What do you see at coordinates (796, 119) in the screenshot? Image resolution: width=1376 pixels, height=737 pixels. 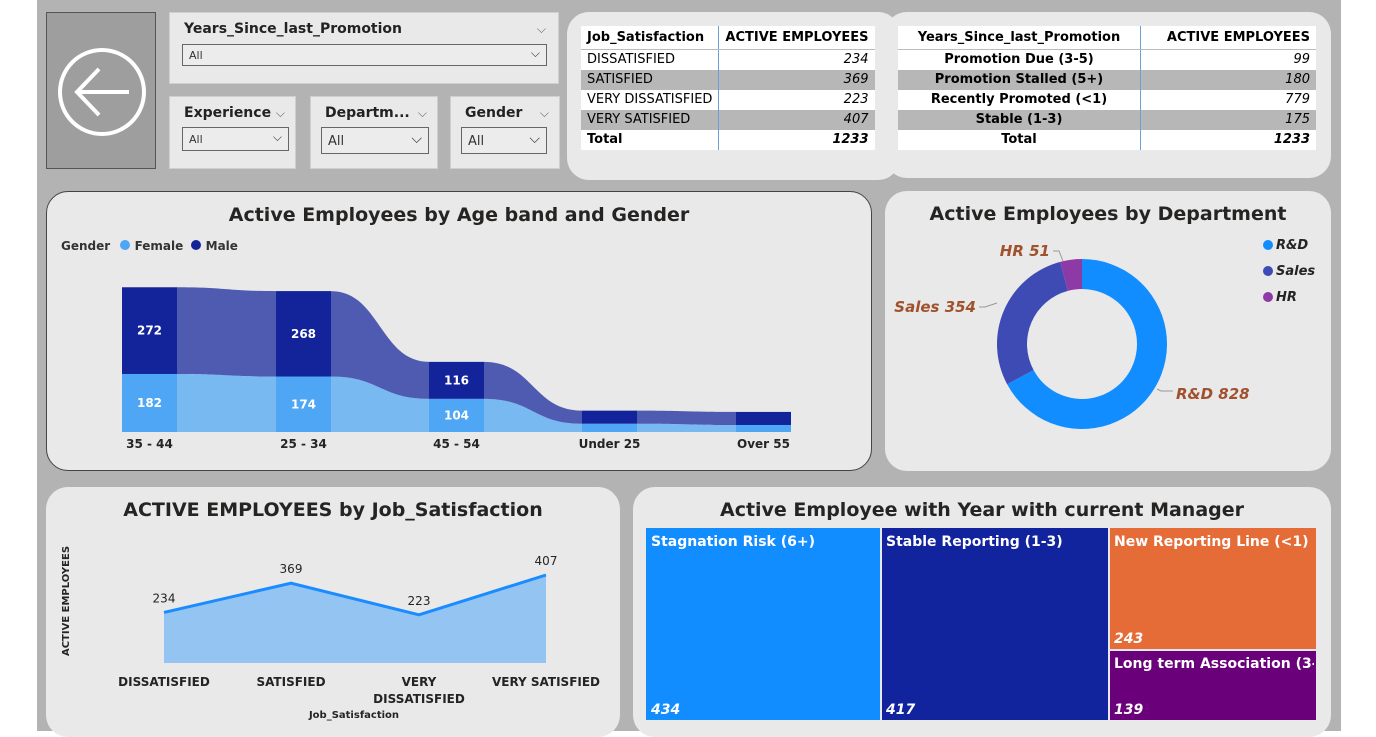 I see `row-value: 407` at bounding box center [796, 119].